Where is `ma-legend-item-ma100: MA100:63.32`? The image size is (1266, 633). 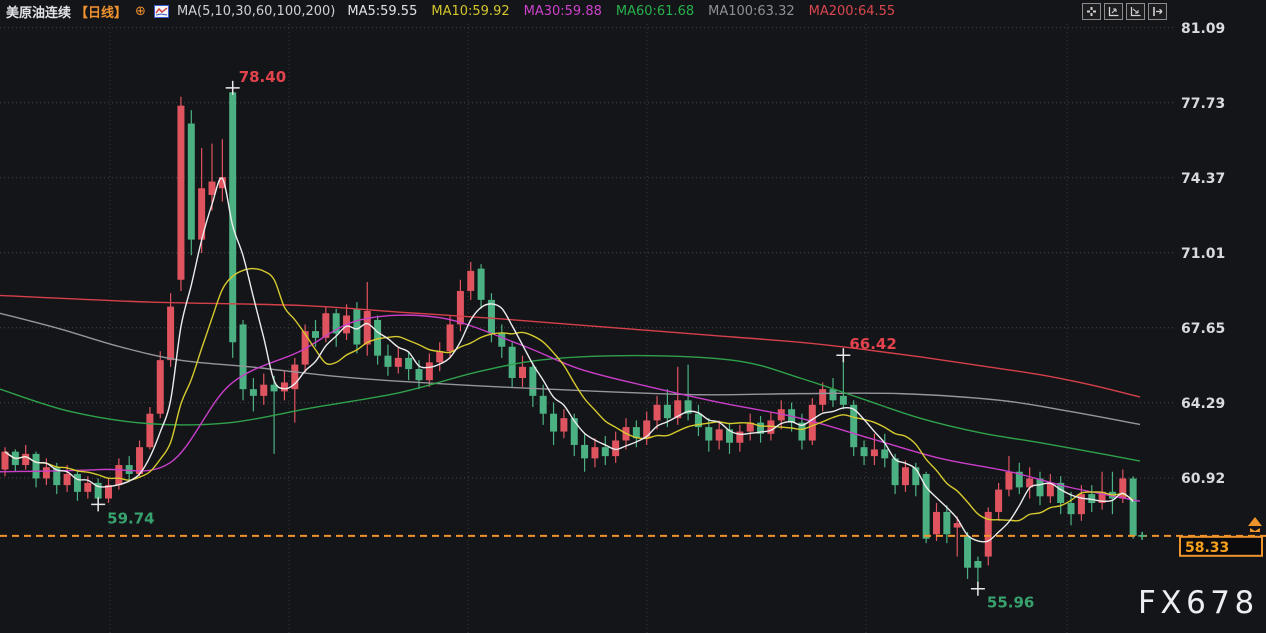 ma-legend-item-ma100: MA100:63.32 is located at coordinates (751, 11).